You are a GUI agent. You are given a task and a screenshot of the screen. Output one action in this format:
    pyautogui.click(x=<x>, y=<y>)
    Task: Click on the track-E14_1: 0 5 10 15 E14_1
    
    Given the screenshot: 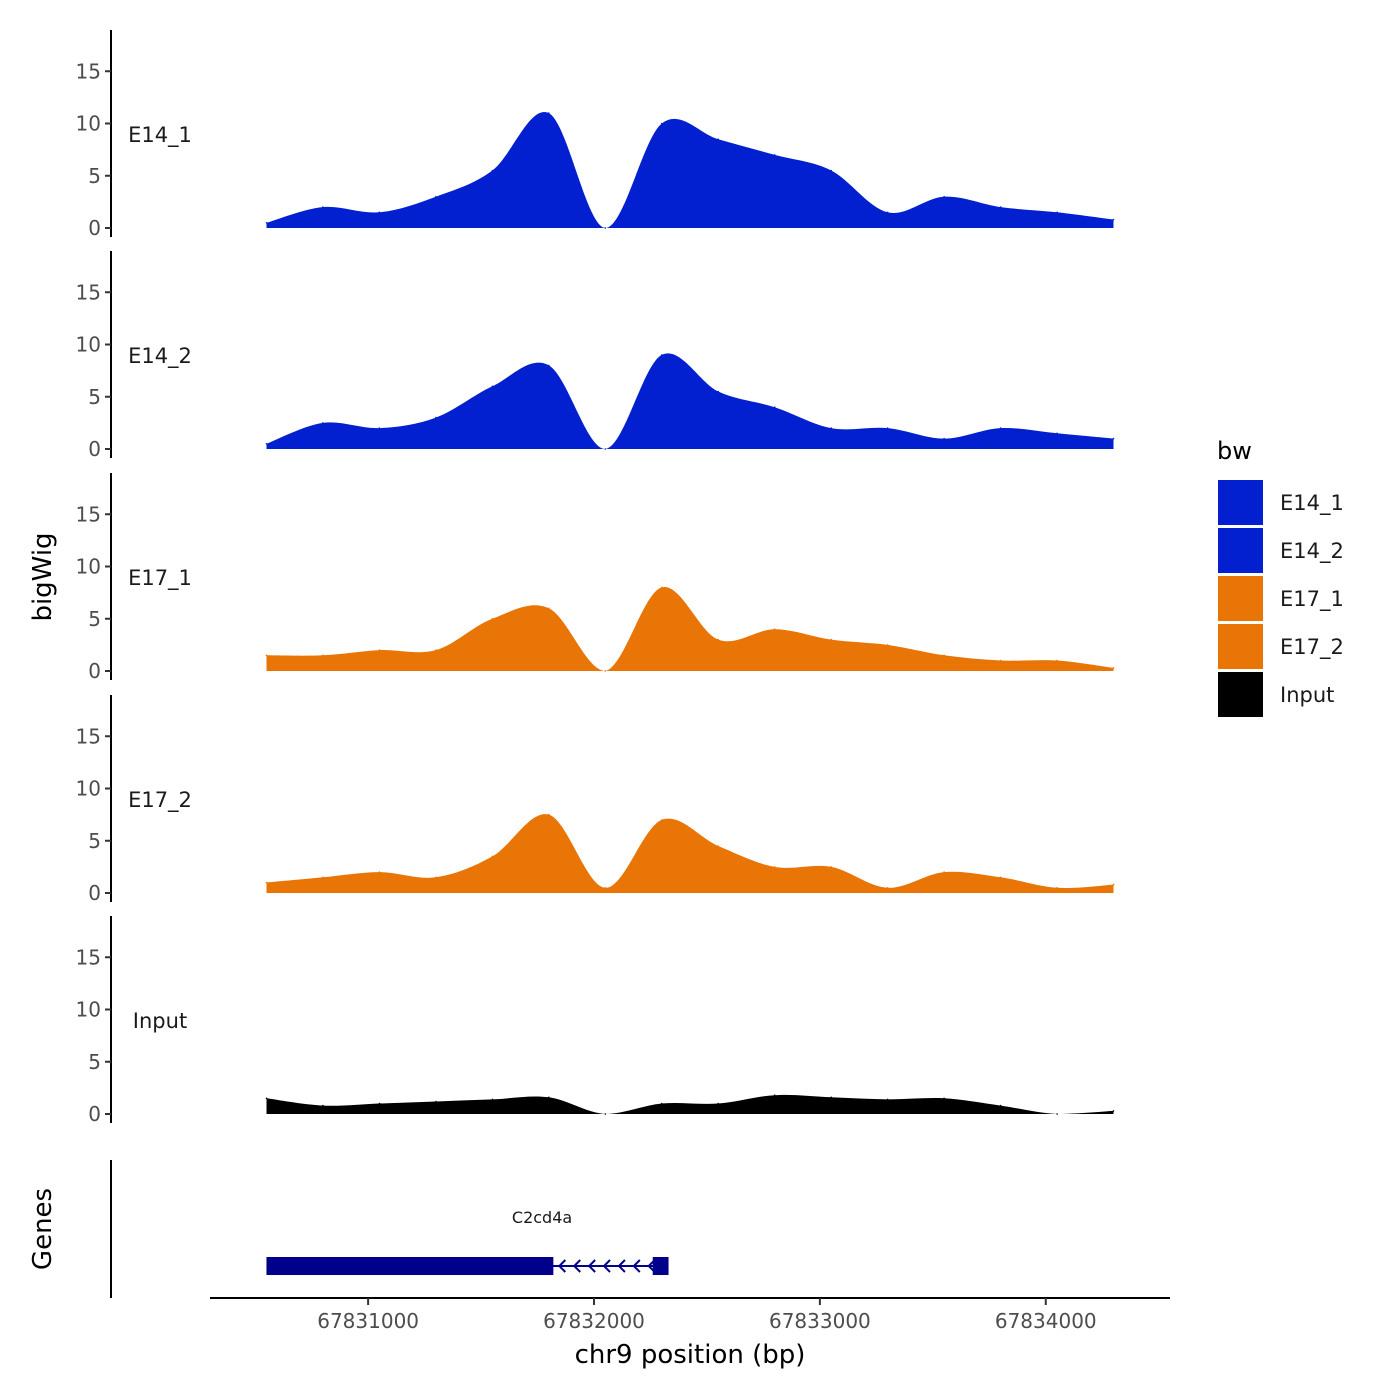 What is the action you would take?
    pyautogui.click(x=595, y=135)
    